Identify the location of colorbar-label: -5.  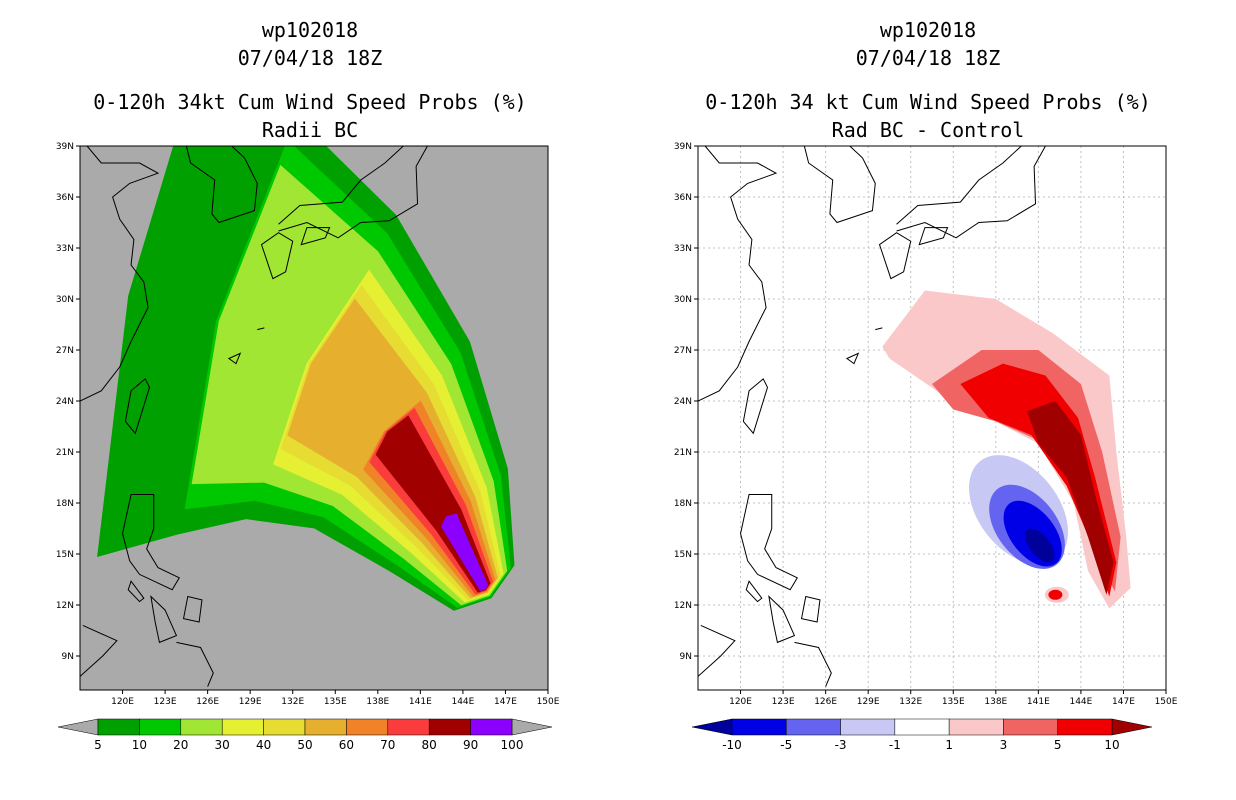
(786, 745).